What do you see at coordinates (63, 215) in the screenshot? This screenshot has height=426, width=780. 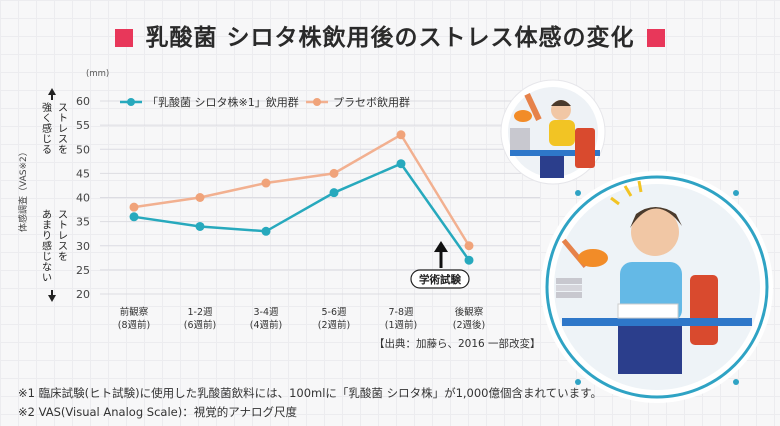 I see `weakText-char-0-0: ス` at bounding box center [63, 215].